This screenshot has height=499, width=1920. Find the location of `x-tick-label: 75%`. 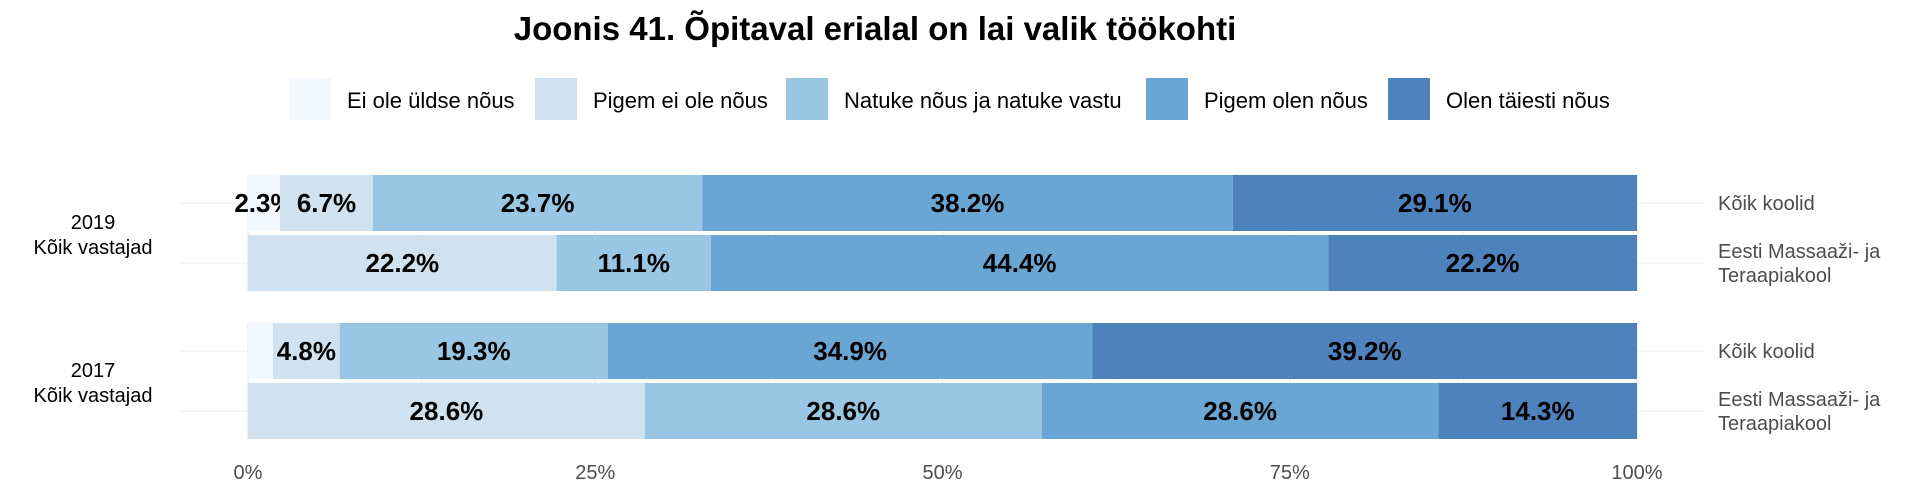

x-tick-label: 75% is located at coordinates (1290, 473).